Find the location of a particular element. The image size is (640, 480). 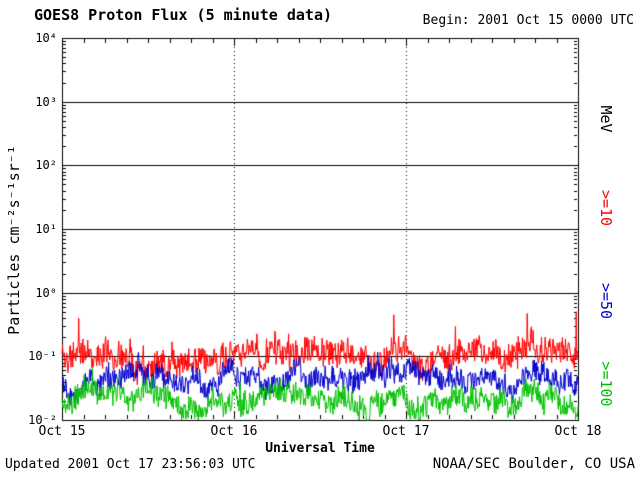

x-tick-label: Oct 18 is located at coordinates (578, 431).